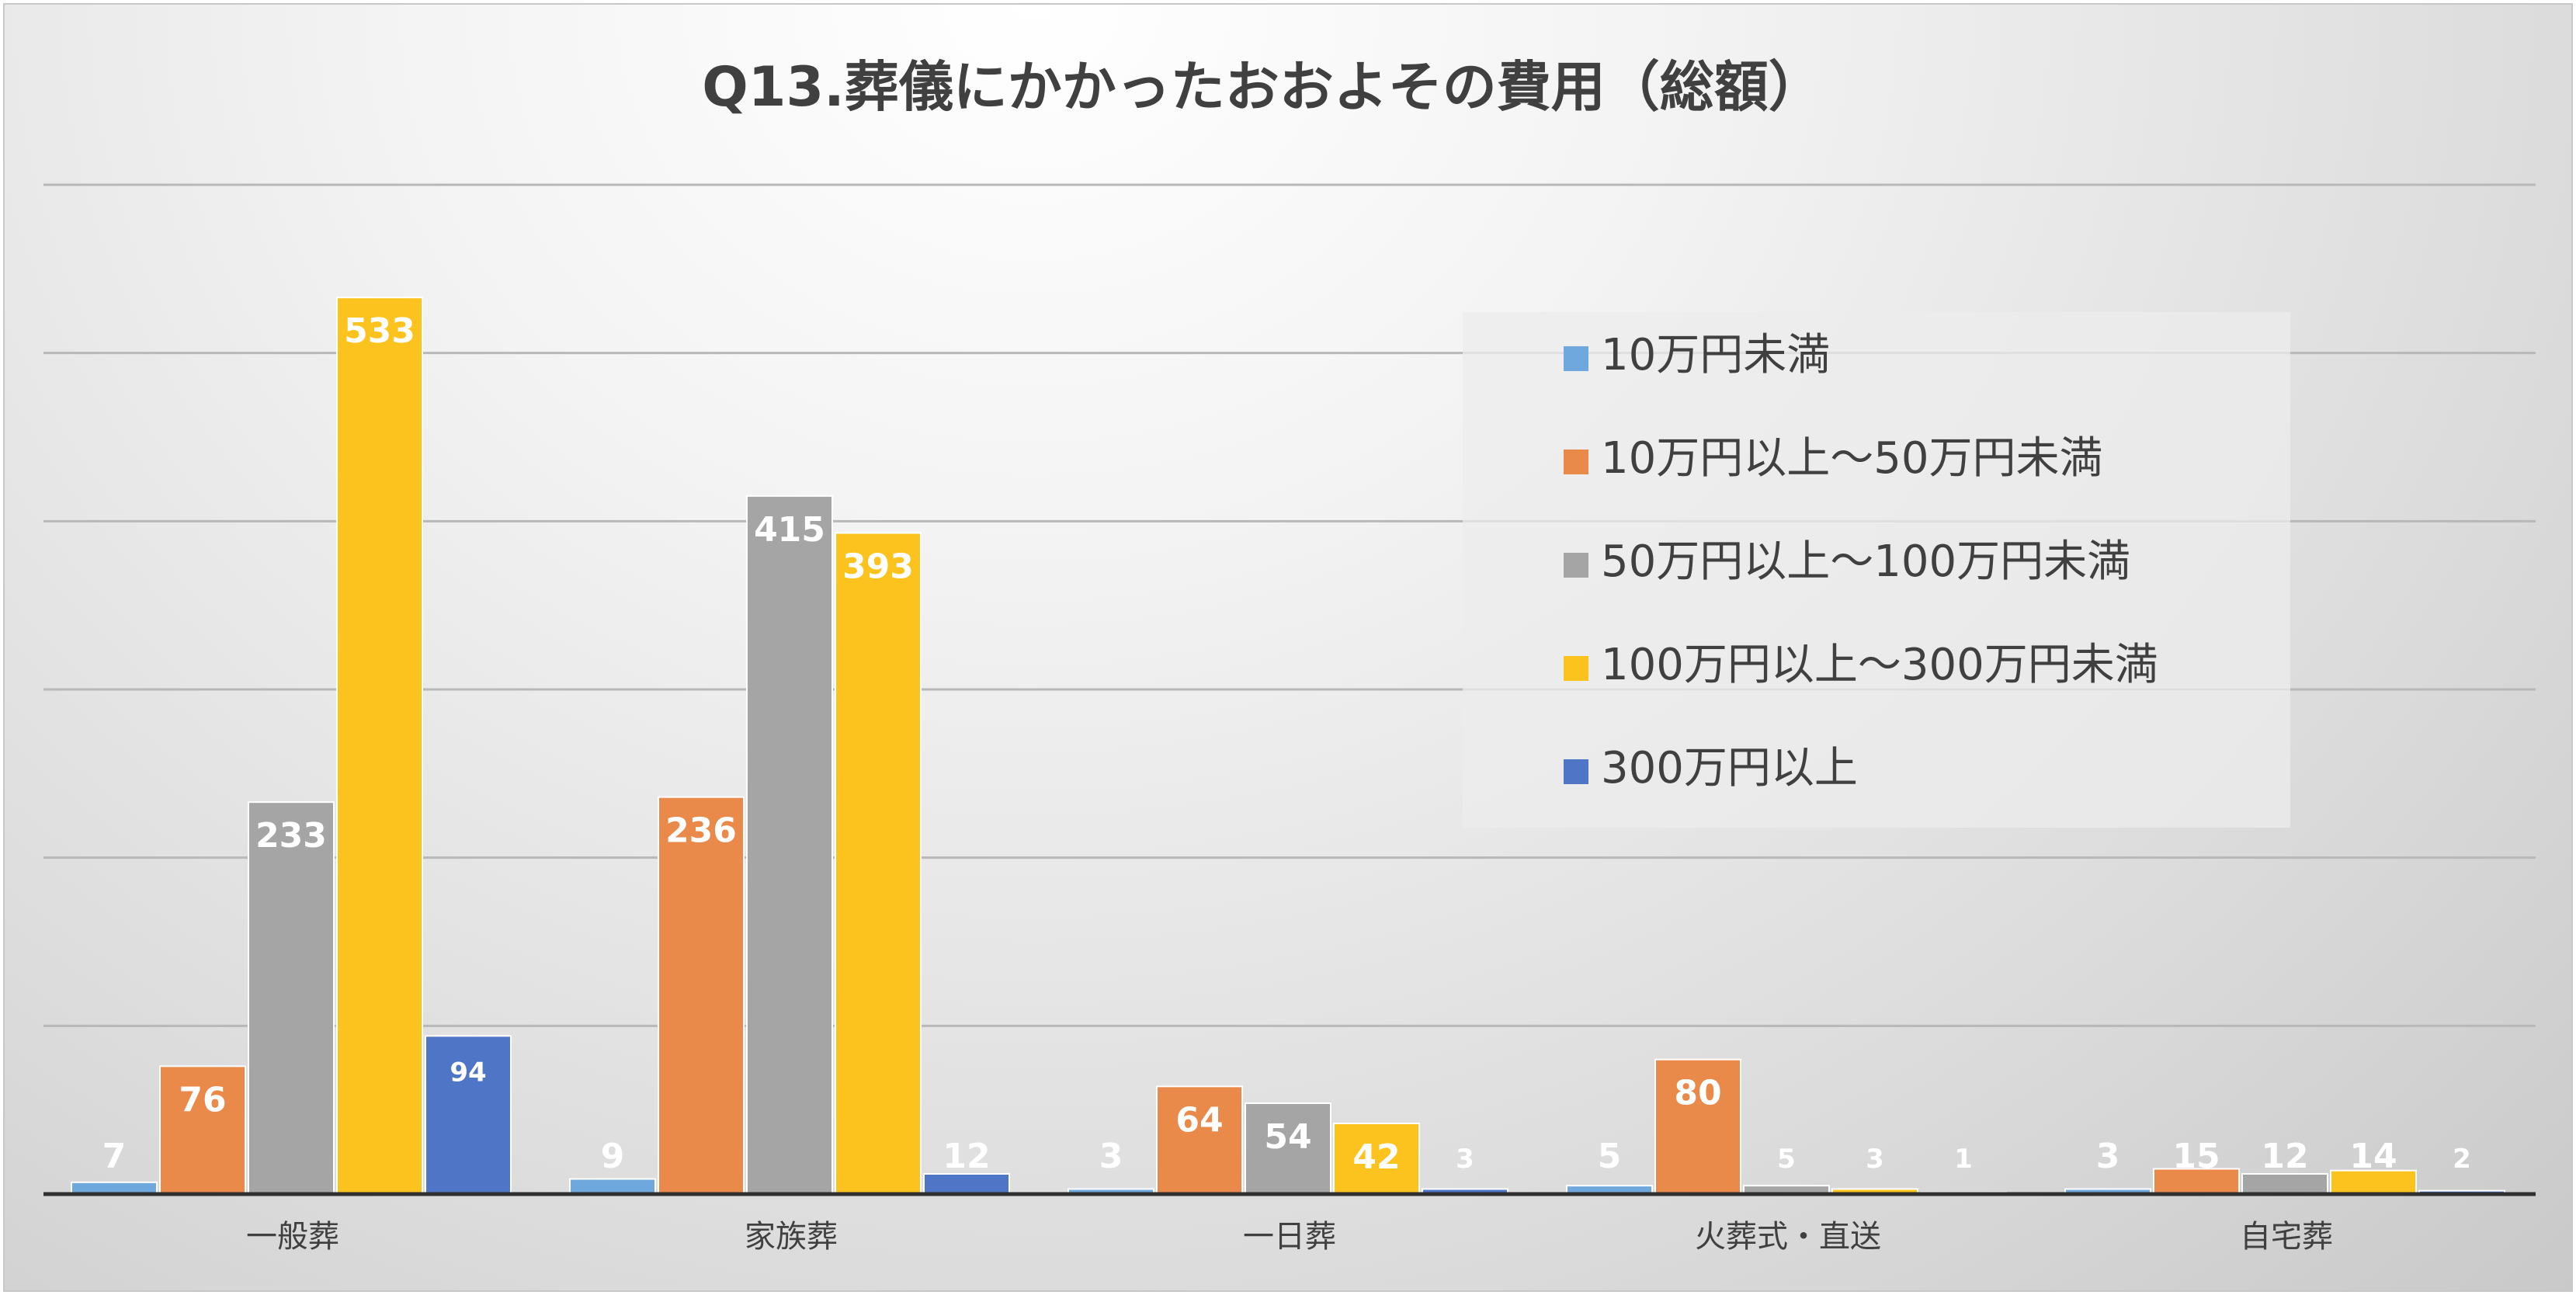  What do you see at coordinates (1729, 768) in the screenshot?
I see `legend-label: 300万円以上` at bounding box center [1729, 768].